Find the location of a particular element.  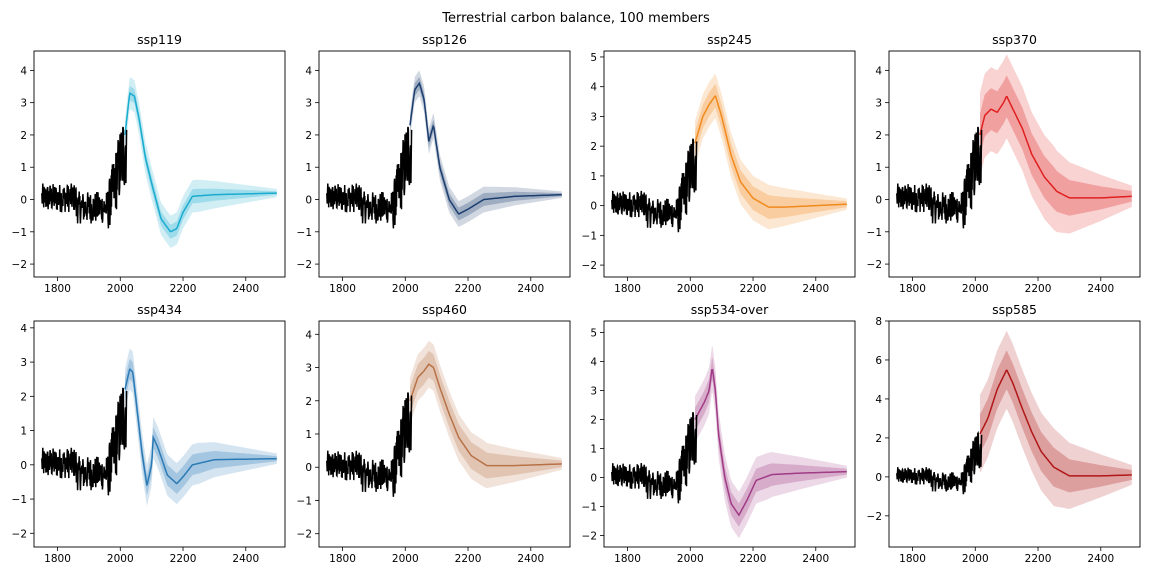

panel-ssp245: ssp245 1800 2000 2200 2400 −2 −1 0 1 2 3 4 5 is located at coordinates (719, 163).